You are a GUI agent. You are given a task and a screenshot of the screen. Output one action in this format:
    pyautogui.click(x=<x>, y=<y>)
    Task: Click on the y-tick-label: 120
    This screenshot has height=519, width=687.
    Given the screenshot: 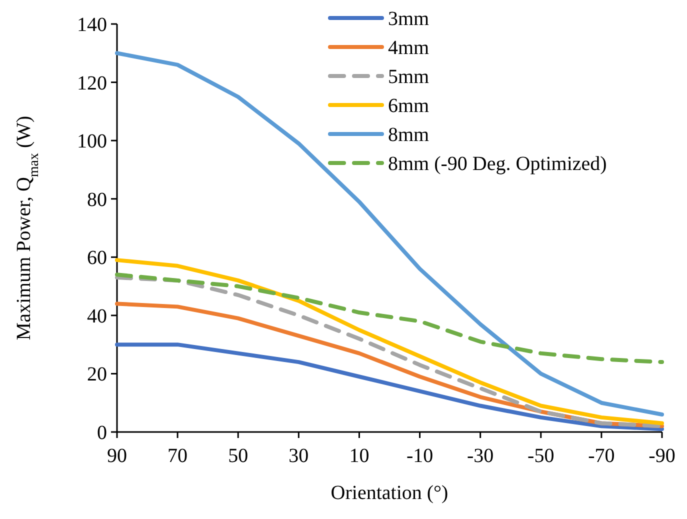 What is the action you would take?
    pyautogui.click(x=92, y=83)
    